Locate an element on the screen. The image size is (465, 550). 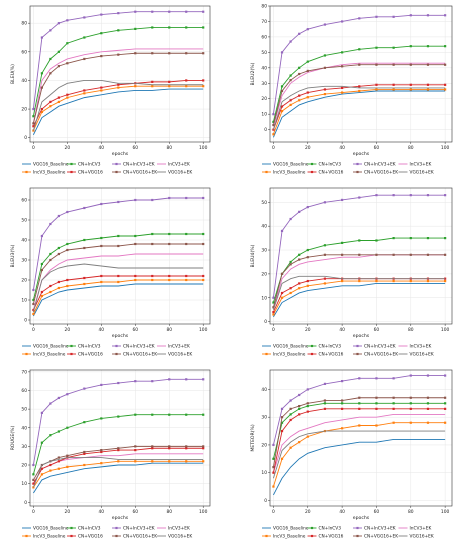
legend-label: CN+VGG16+EK is located at coordinates (140, 173).